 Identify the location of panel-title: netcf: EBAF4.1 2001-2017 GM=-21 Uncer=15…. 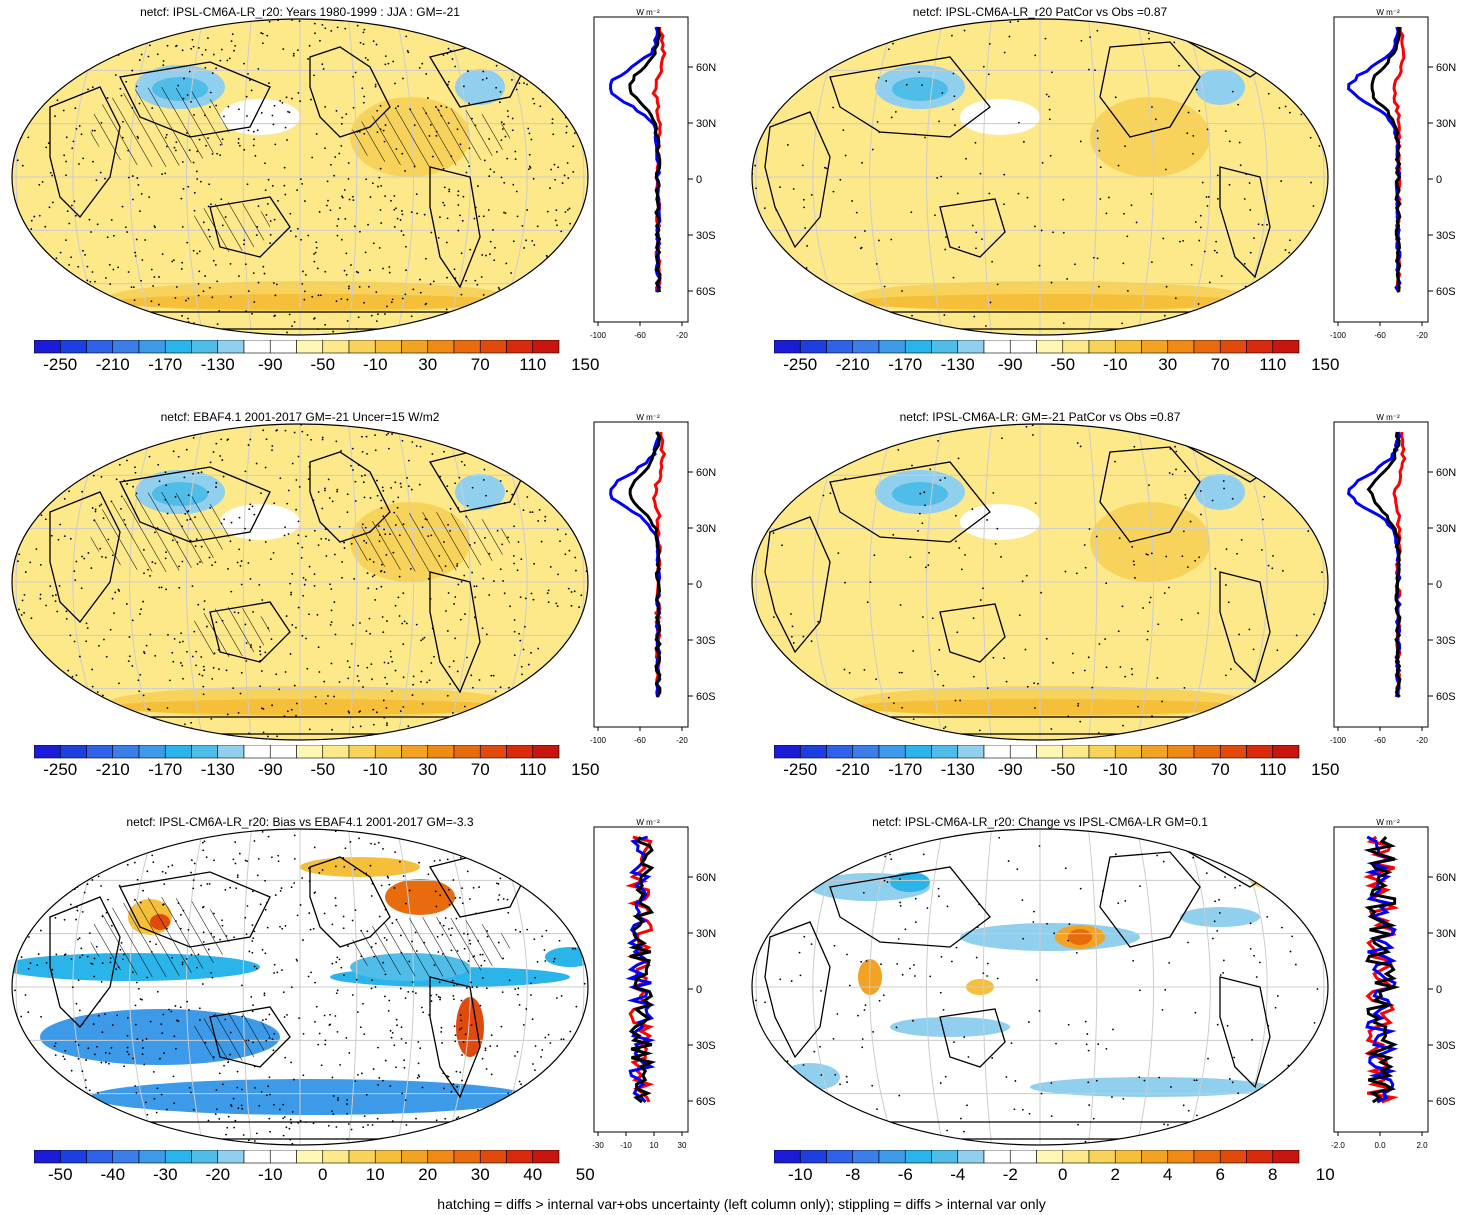
(300, 417).